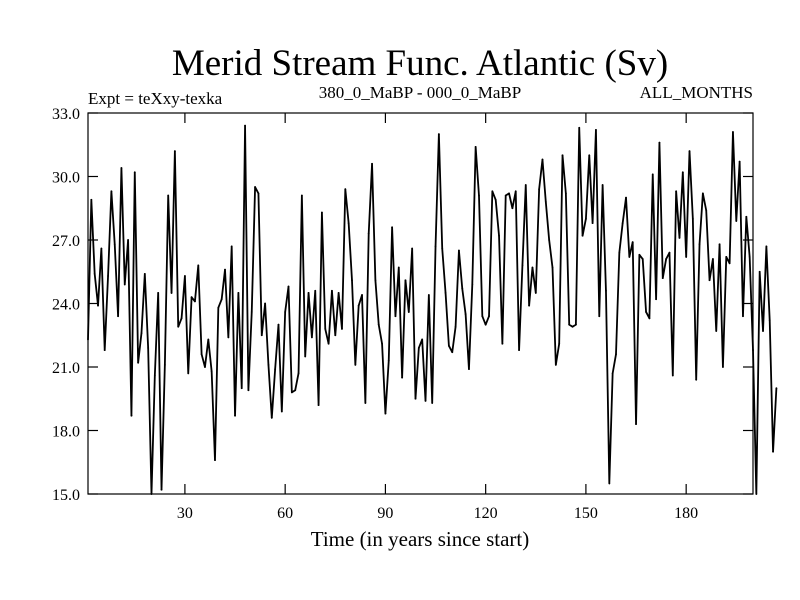 This screenshot has height=600, width=800. What do you see at coordinates (285, 513) in the screenshot?
I see `x-tick-label: 60` at bounding box center [285, 513].